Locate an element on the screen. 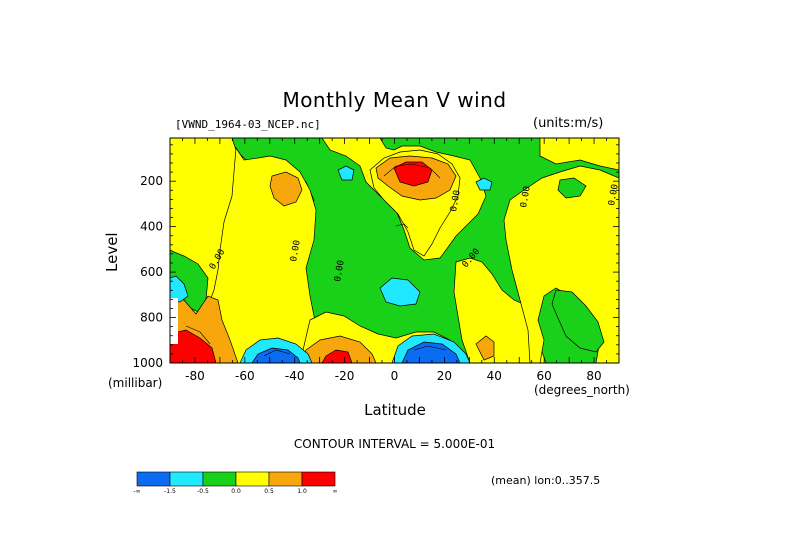  x-tick-label: -20 is located at coordinates (345, 376).